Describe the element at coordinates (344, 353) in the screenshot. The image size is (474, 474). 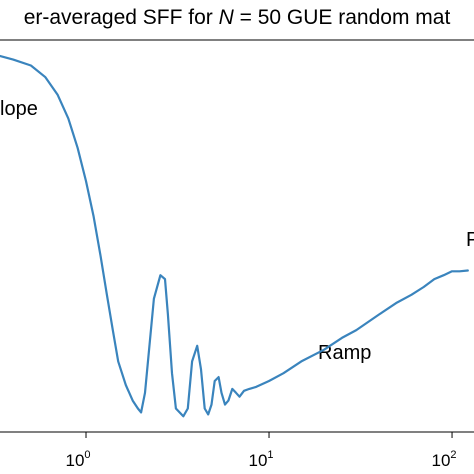
I see `annotation-ramp: Ramp` at that location.